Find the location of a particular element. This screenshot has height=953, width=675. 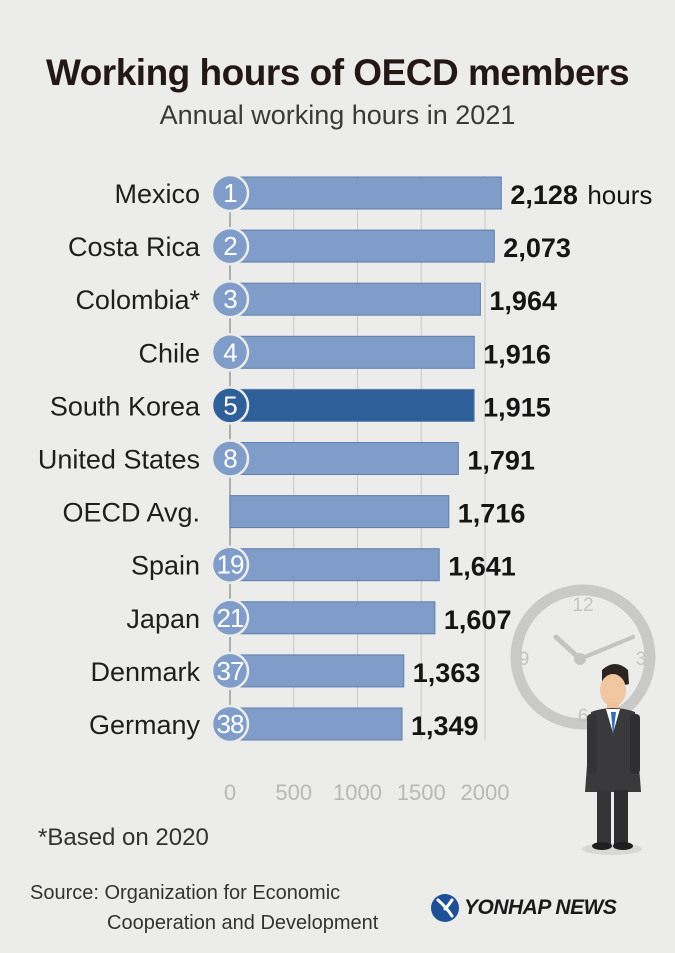

yonhap-logo: YONHAP NEWS is located at coordinates (523, 908).